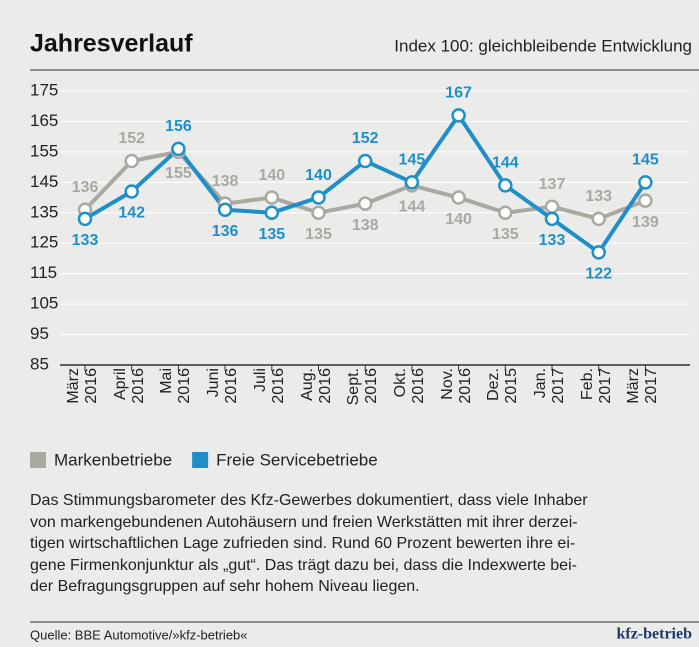 Image resolution: width=699 pixels, height=647 pixels. What do you see at coordinates (139, 634) in the screenshot?
I see `source: Quelle: BBE Automotive/»kfz-betrieb«` at bounding box center [139, 634].